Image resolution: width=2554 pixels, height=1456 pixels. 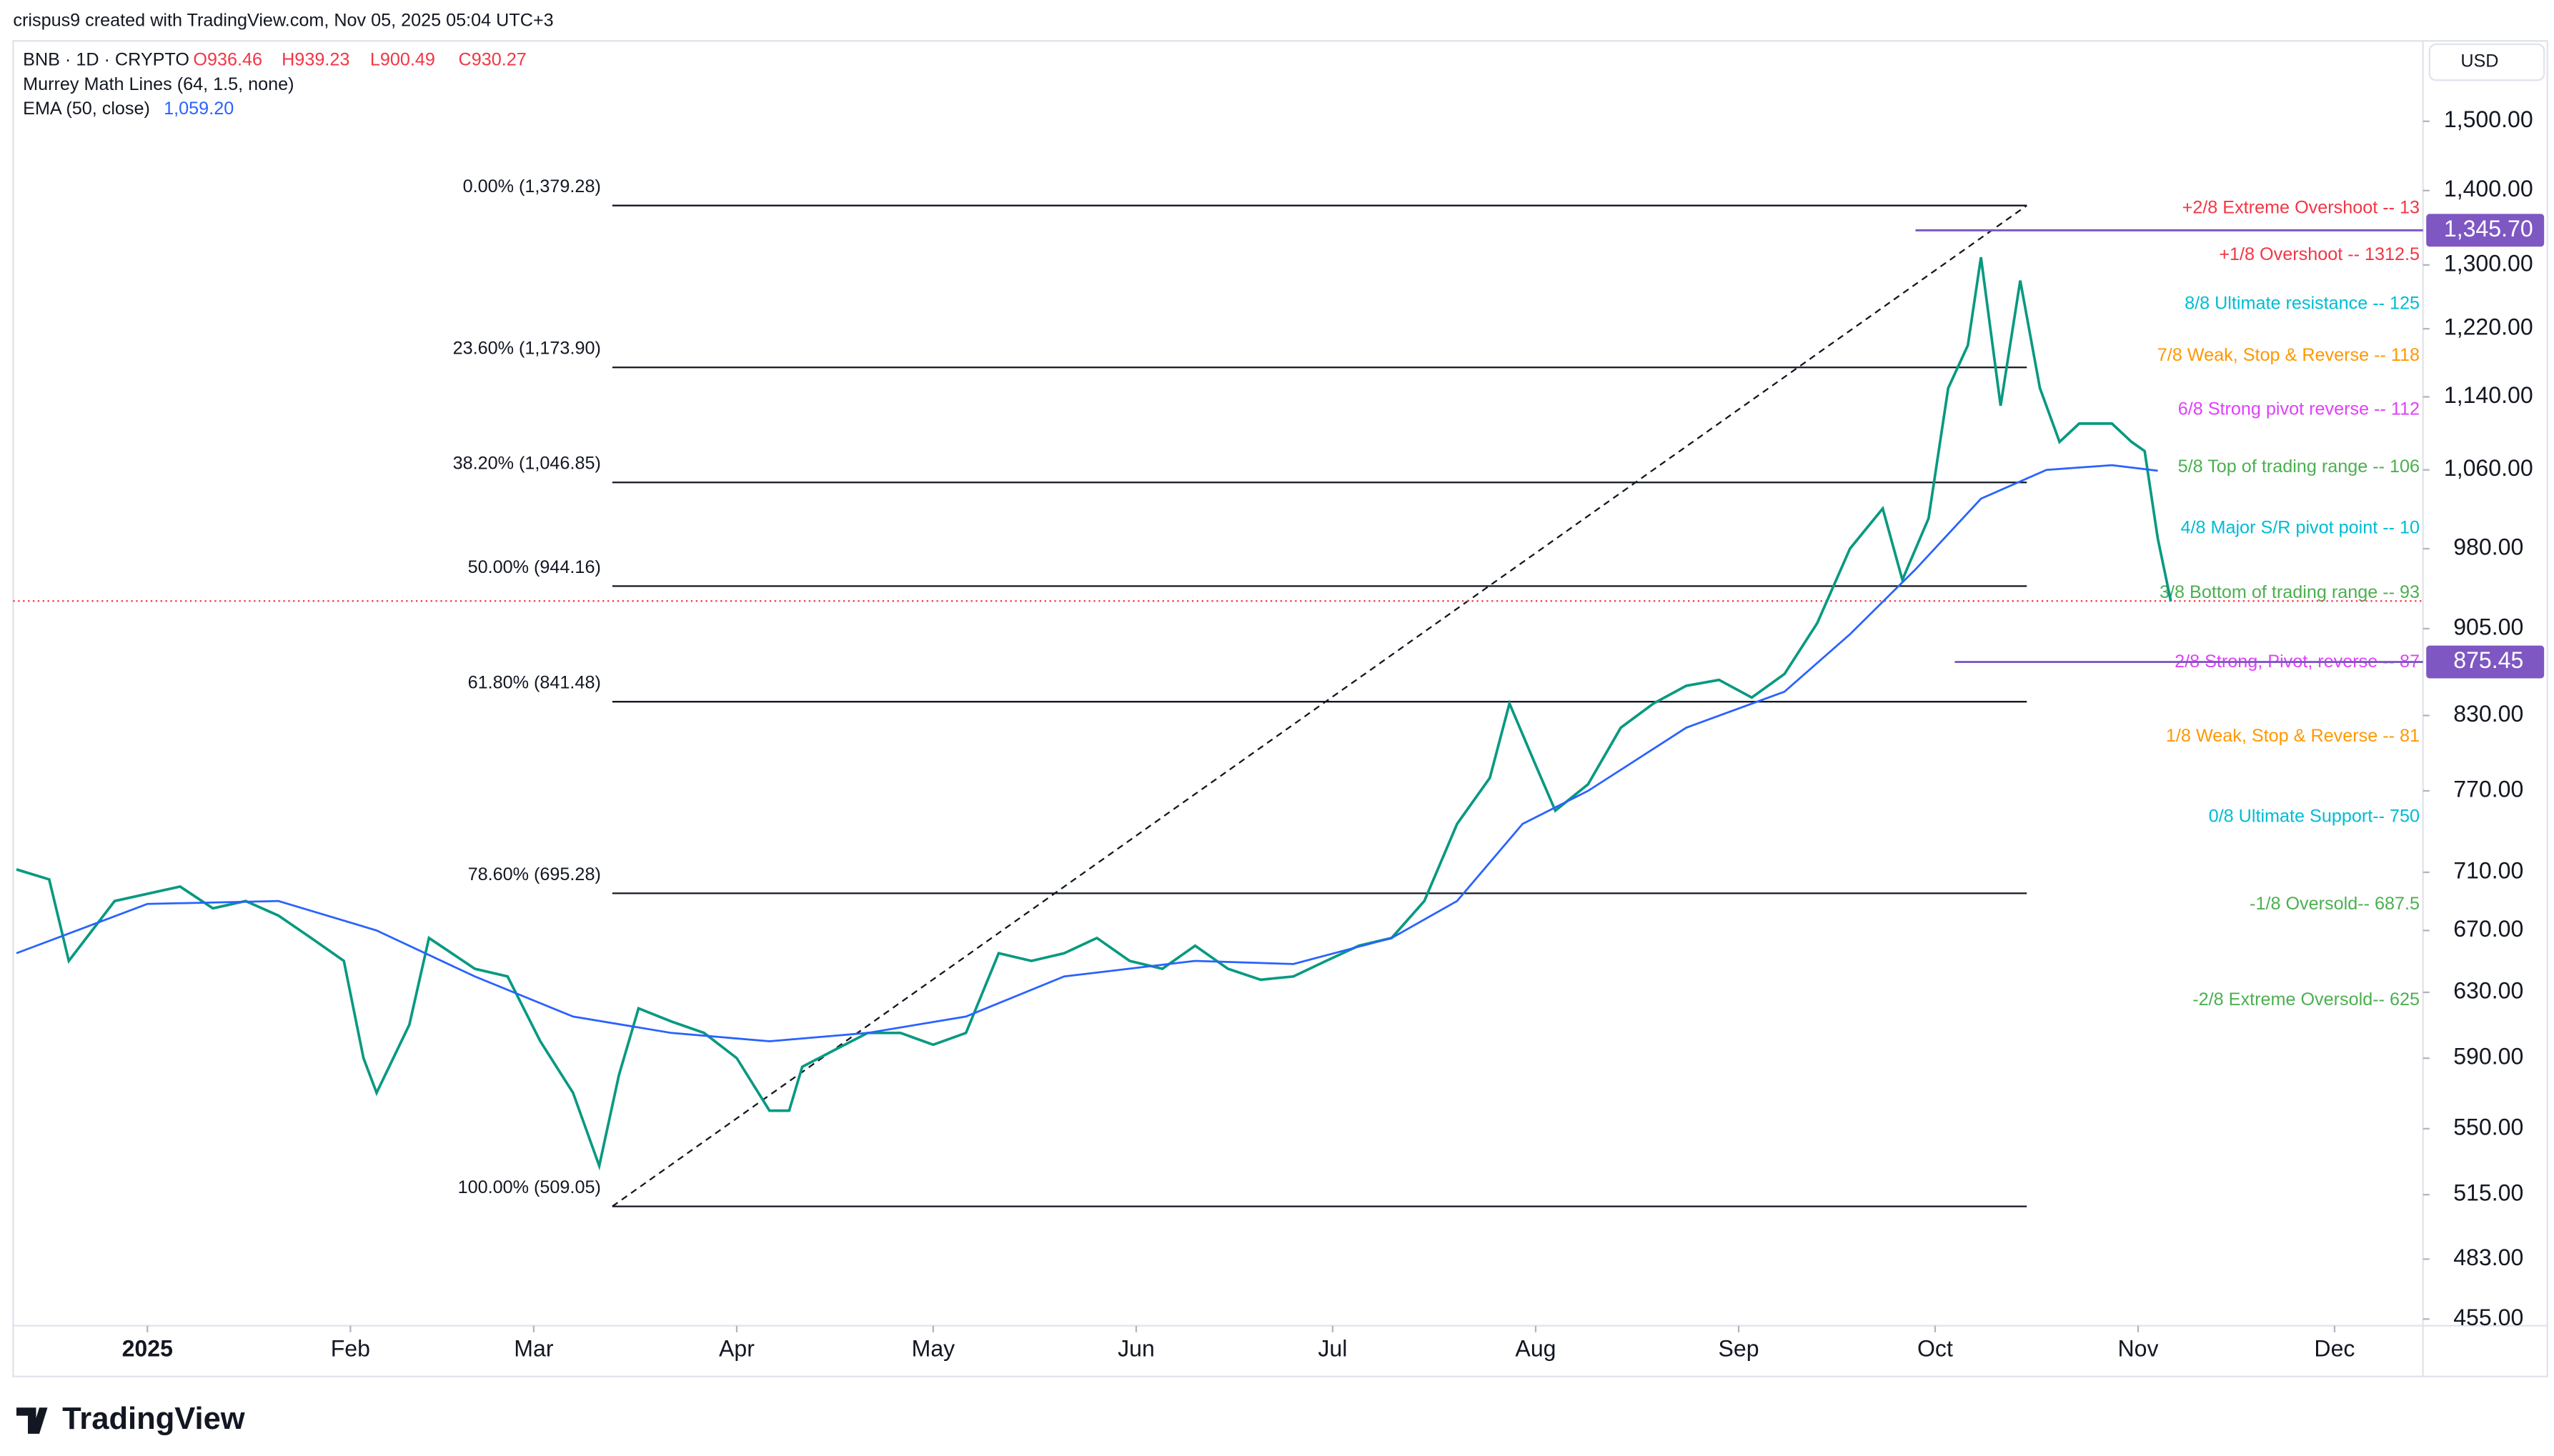 I want to click on x-tick-label: May, so click(x=933, y=1348).